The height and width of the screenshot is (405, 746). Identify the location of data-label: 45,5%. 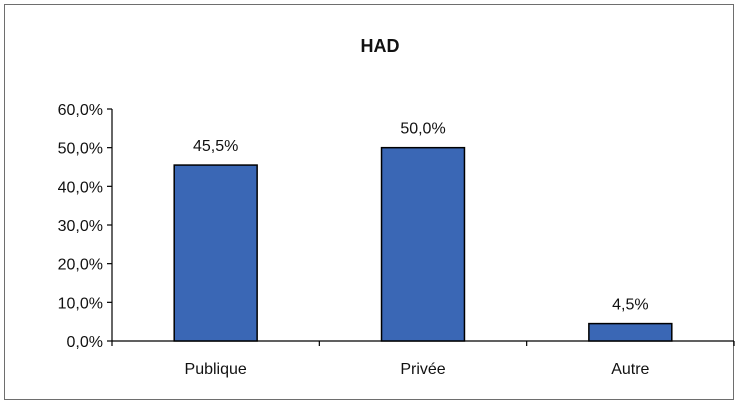
(215, 146).